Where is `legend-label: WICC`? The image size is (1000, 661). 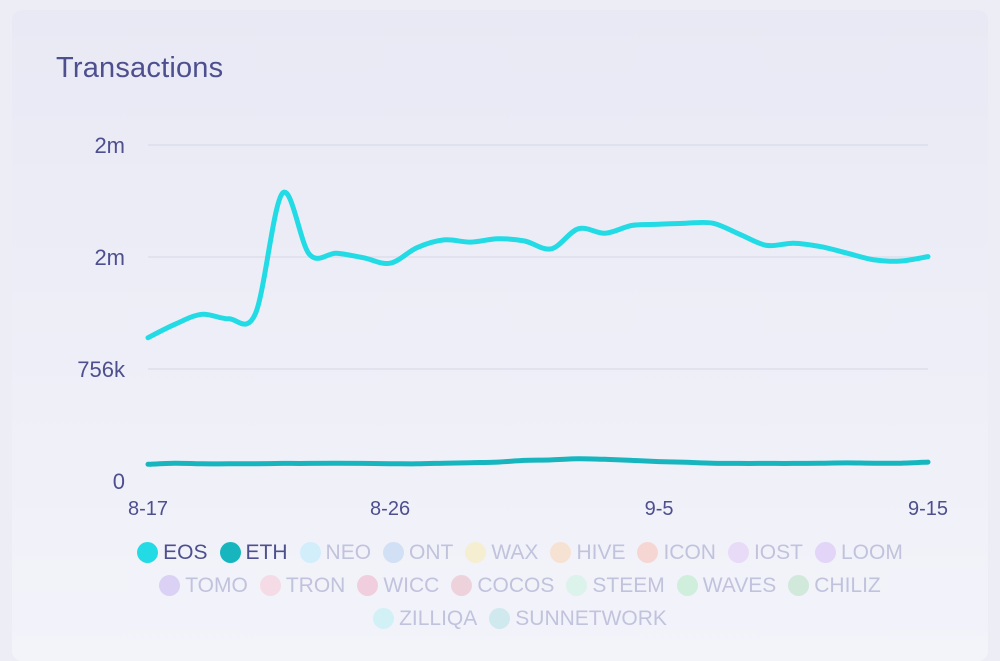 legend-label: WICC is located at coordinates (411, 585).